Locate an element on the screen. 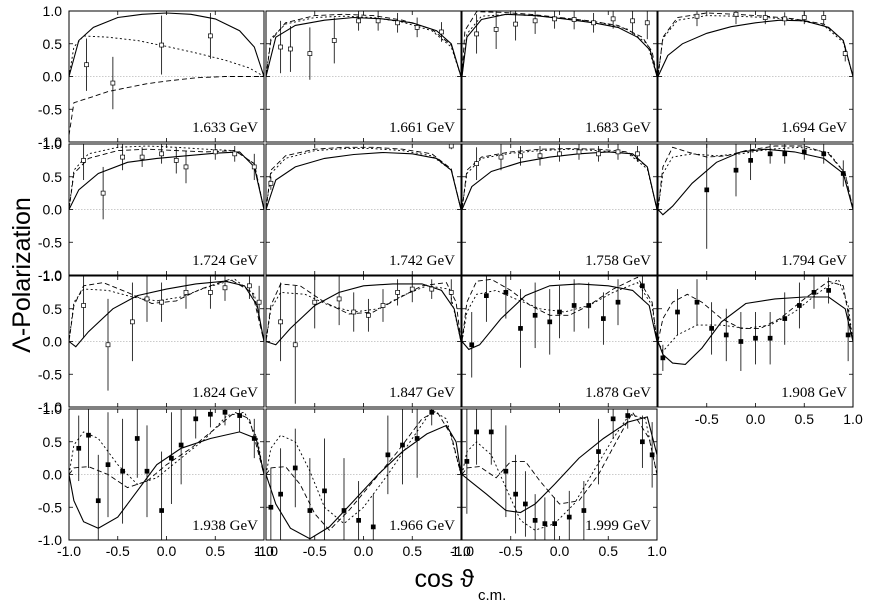 The height and width of the screenshot is (608, 872). energy-label: 1.794 GeV is located at coordinates (814, 261).